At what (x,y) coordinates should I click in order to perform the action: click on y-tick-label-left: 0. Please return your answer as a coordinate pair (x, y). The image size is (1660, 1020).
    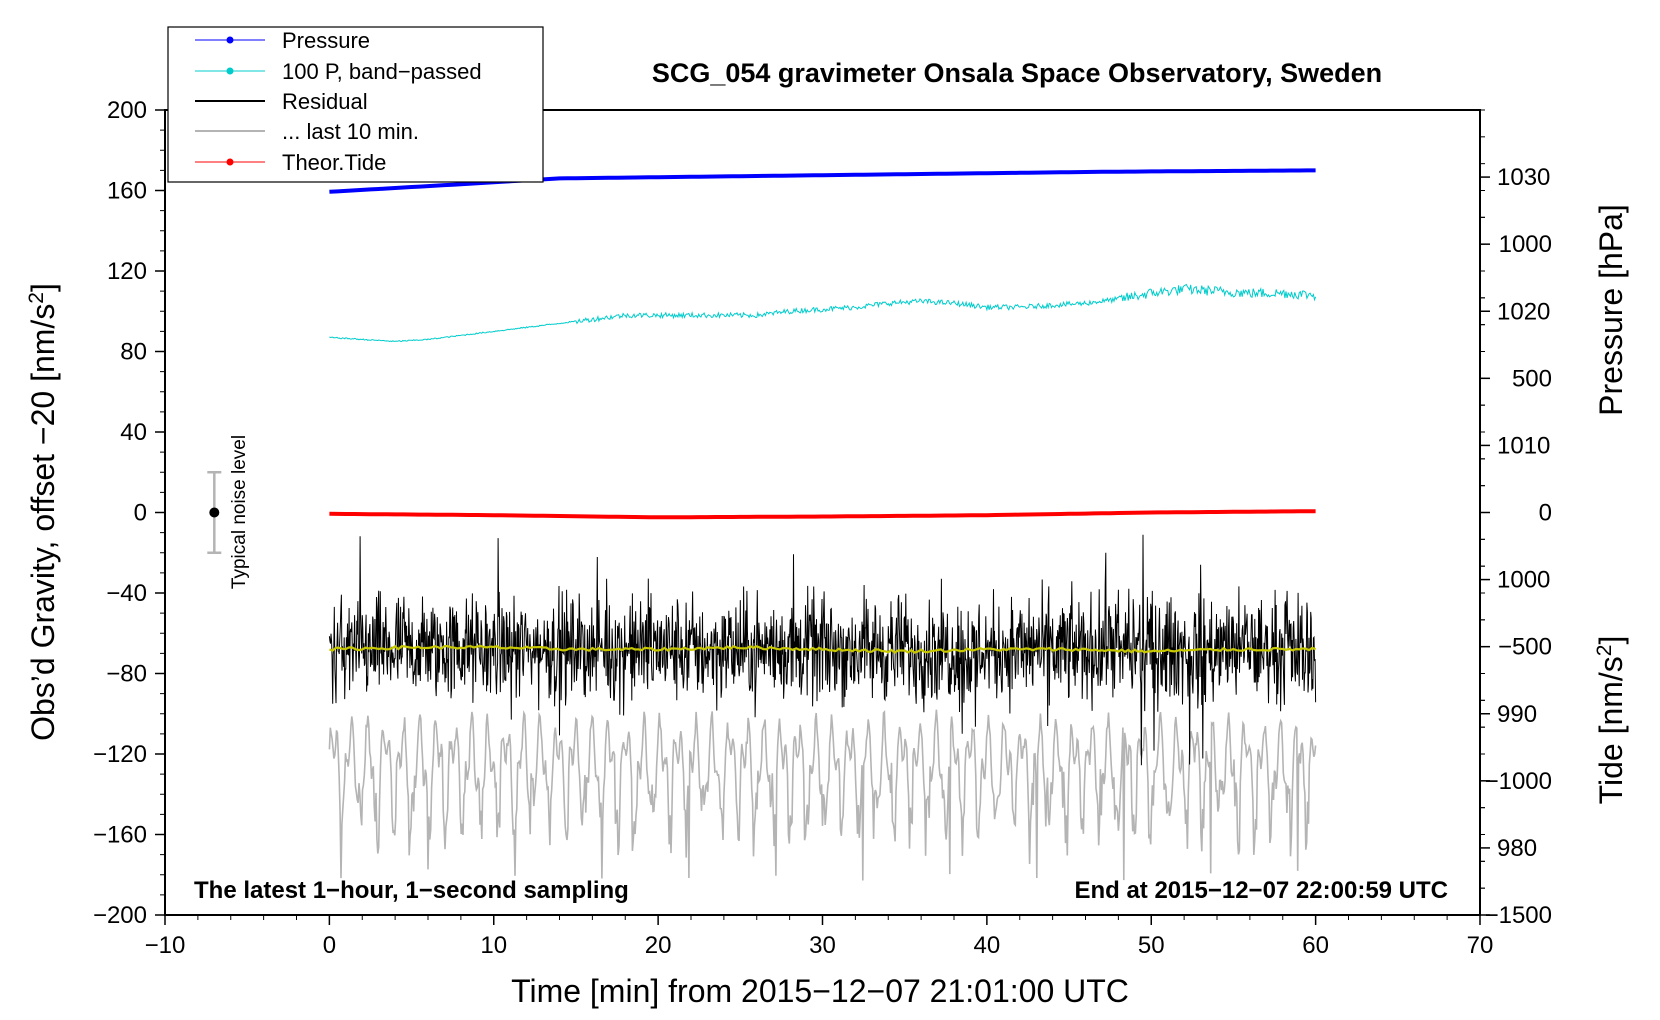
    Looking at the image, I should click on (140, 513).